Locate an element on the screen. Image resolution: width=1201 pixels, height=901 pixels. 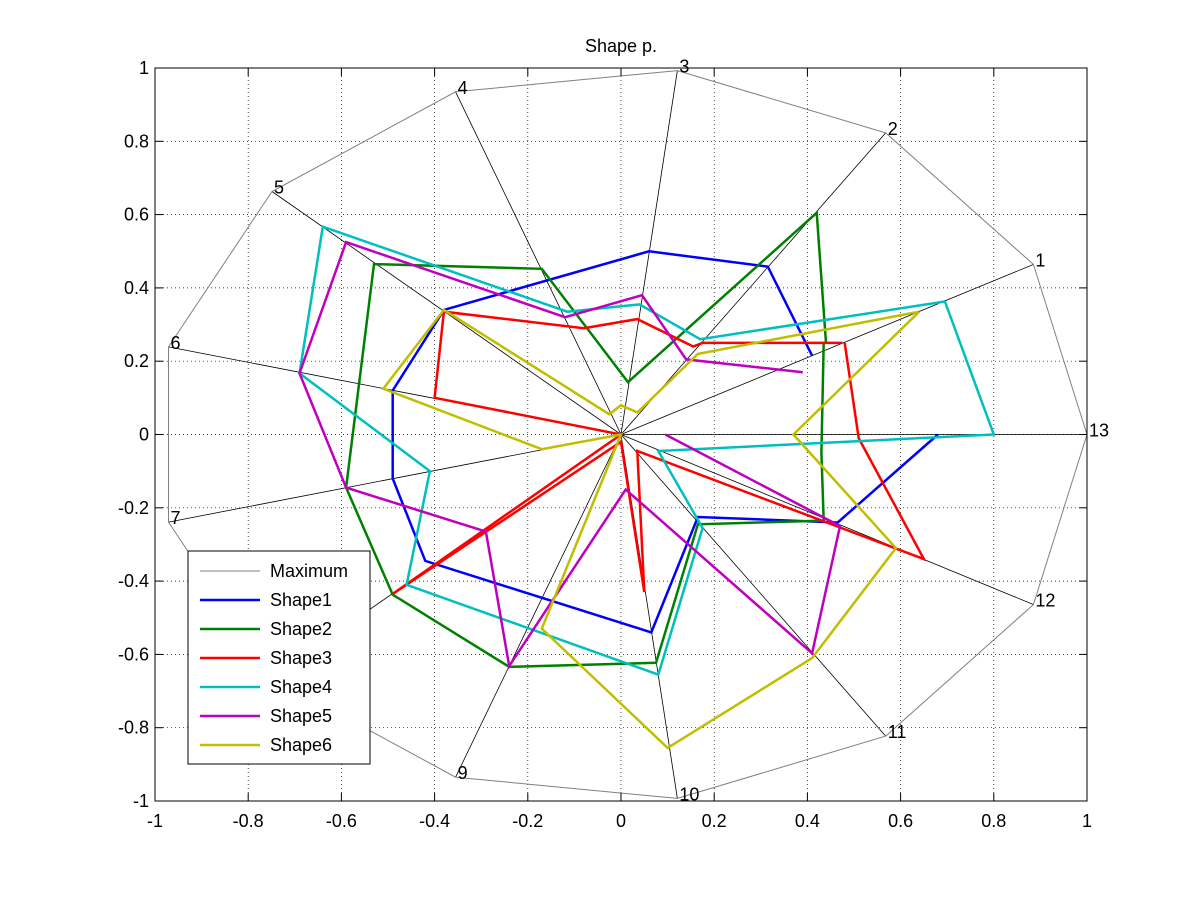
legend-label-shape1: Shape1 is located at coordinates (301, 600).